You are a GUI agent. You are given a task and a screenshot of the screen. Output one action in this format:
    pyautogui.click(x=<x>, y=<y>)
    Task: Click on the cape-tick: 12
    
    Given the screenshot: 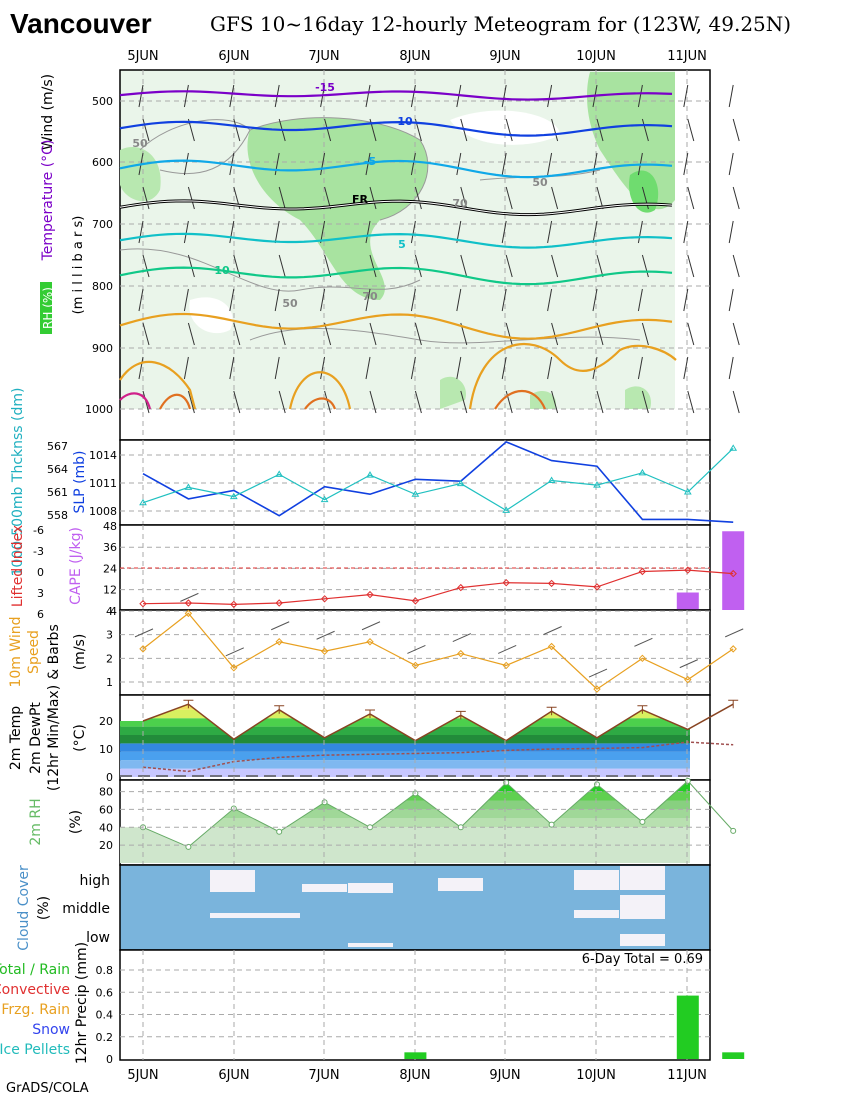 What is the action you would take?
    pyautogui.click(x=110, y=590)
    